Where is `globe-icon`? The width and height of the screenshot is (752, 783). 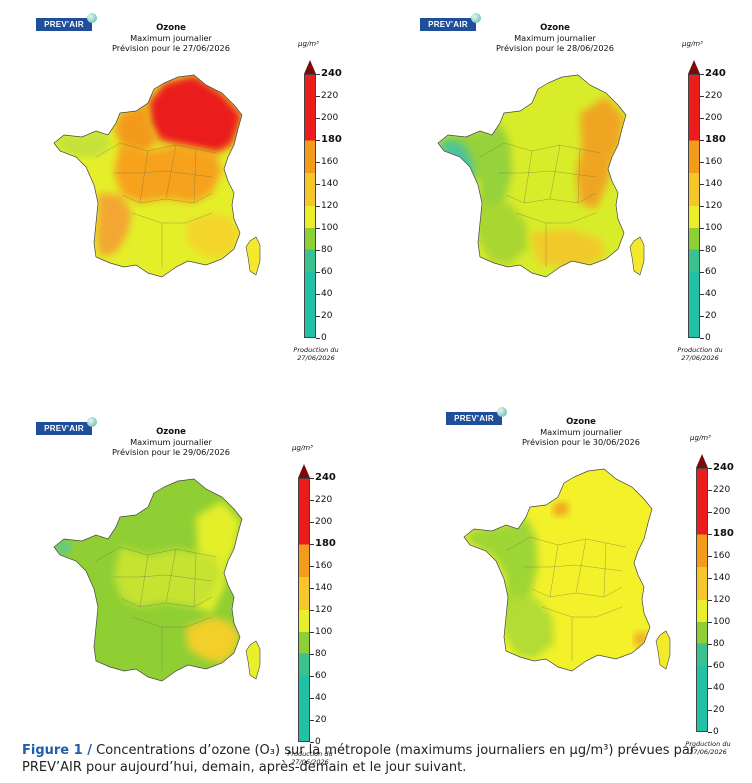 globe-icon is located at coordinates (476, 18).